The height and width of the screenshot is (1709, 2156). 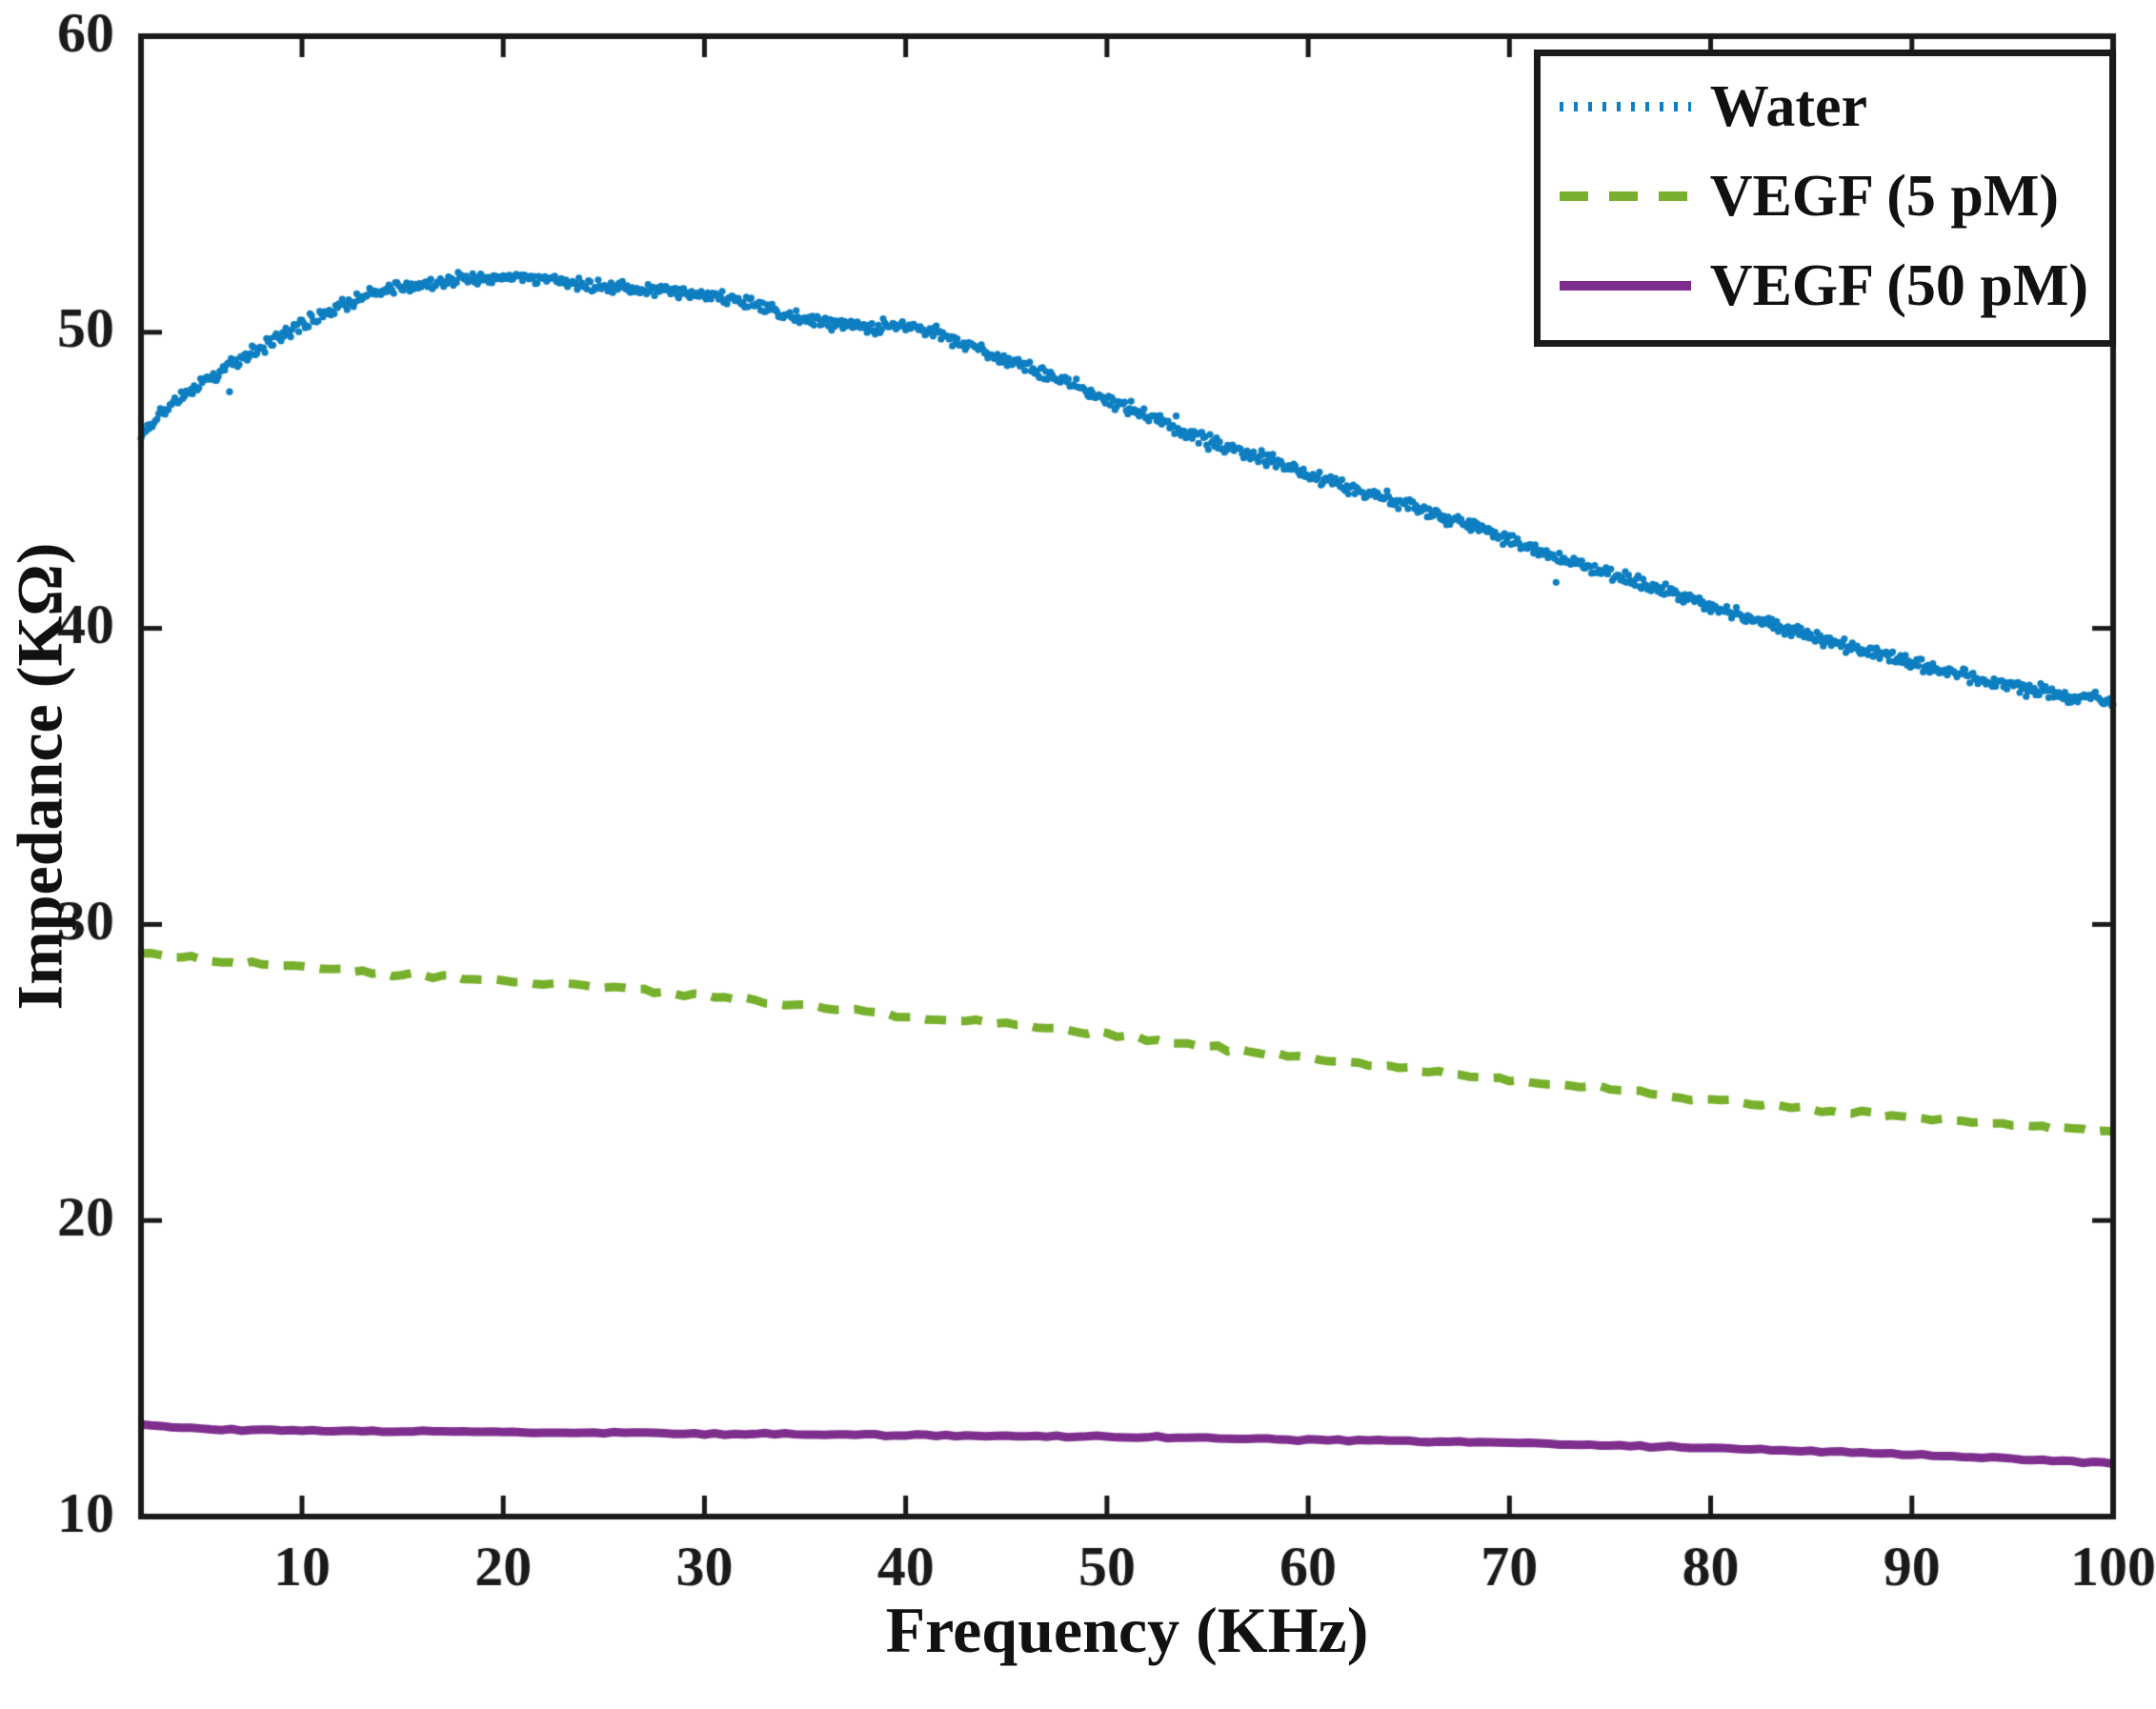 What do you see at coordinates (1884, 196) in the screenshot?
I see `legend-label: VEGF (5 pM)` at bounding box center [1884, 196].